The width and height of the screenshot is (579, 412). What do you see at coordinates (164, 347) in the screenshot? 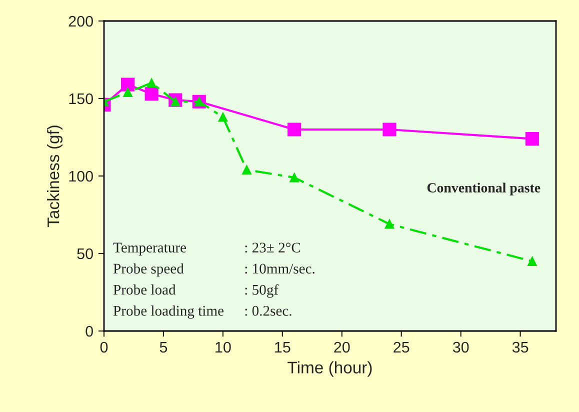
I see `x-tick-label: 5` at bounding box center [164, 347].